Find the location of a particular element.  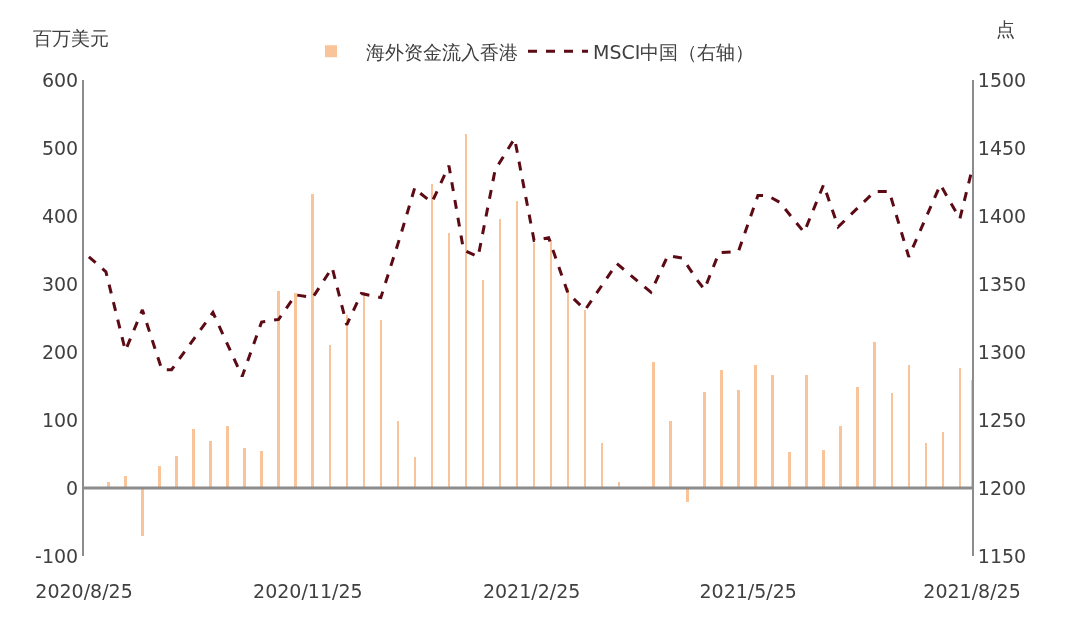

y-tick-label: 200 is located at coordinates (60, 351).